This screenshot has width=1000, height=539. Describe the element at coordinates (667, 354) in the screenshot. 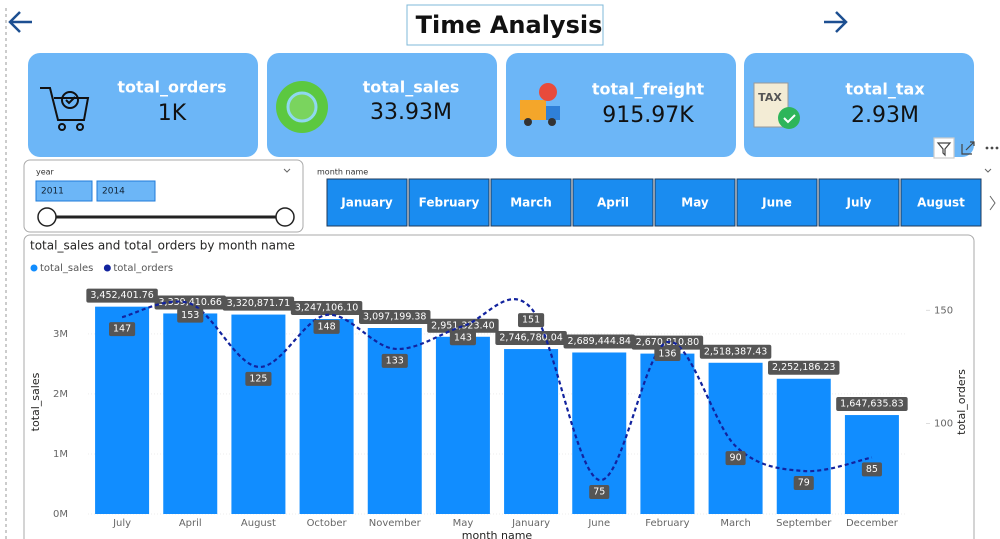

I see `data-label: 136` at that location.